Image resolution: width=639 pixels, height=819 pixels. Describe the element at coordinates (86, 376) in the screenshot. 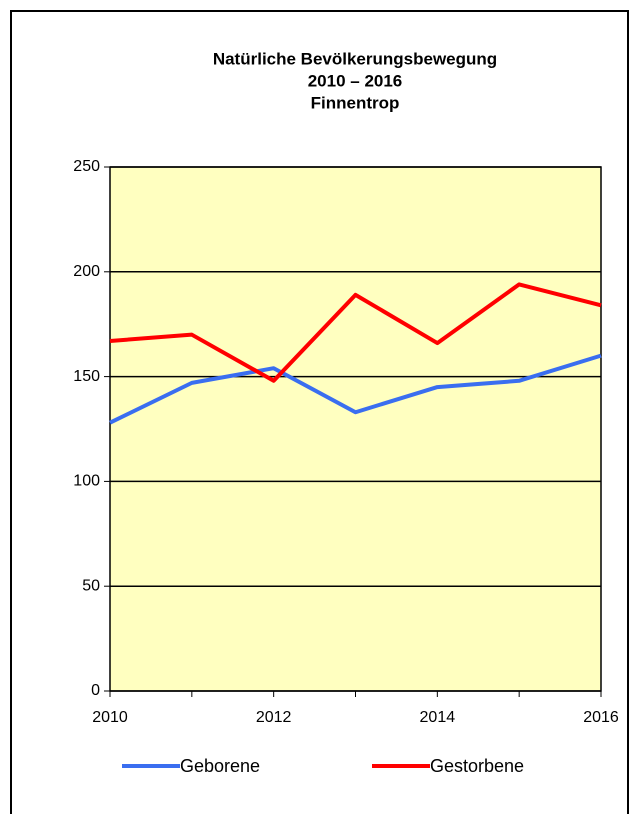

I see `y-tick-label: 150` at that location.